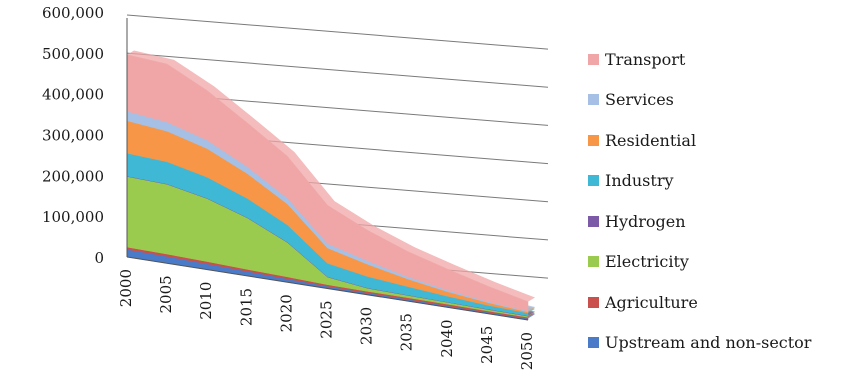 This screenshot has width=865, height=390. I want to click on y-tick-label: 600,000, so click(73, 13).